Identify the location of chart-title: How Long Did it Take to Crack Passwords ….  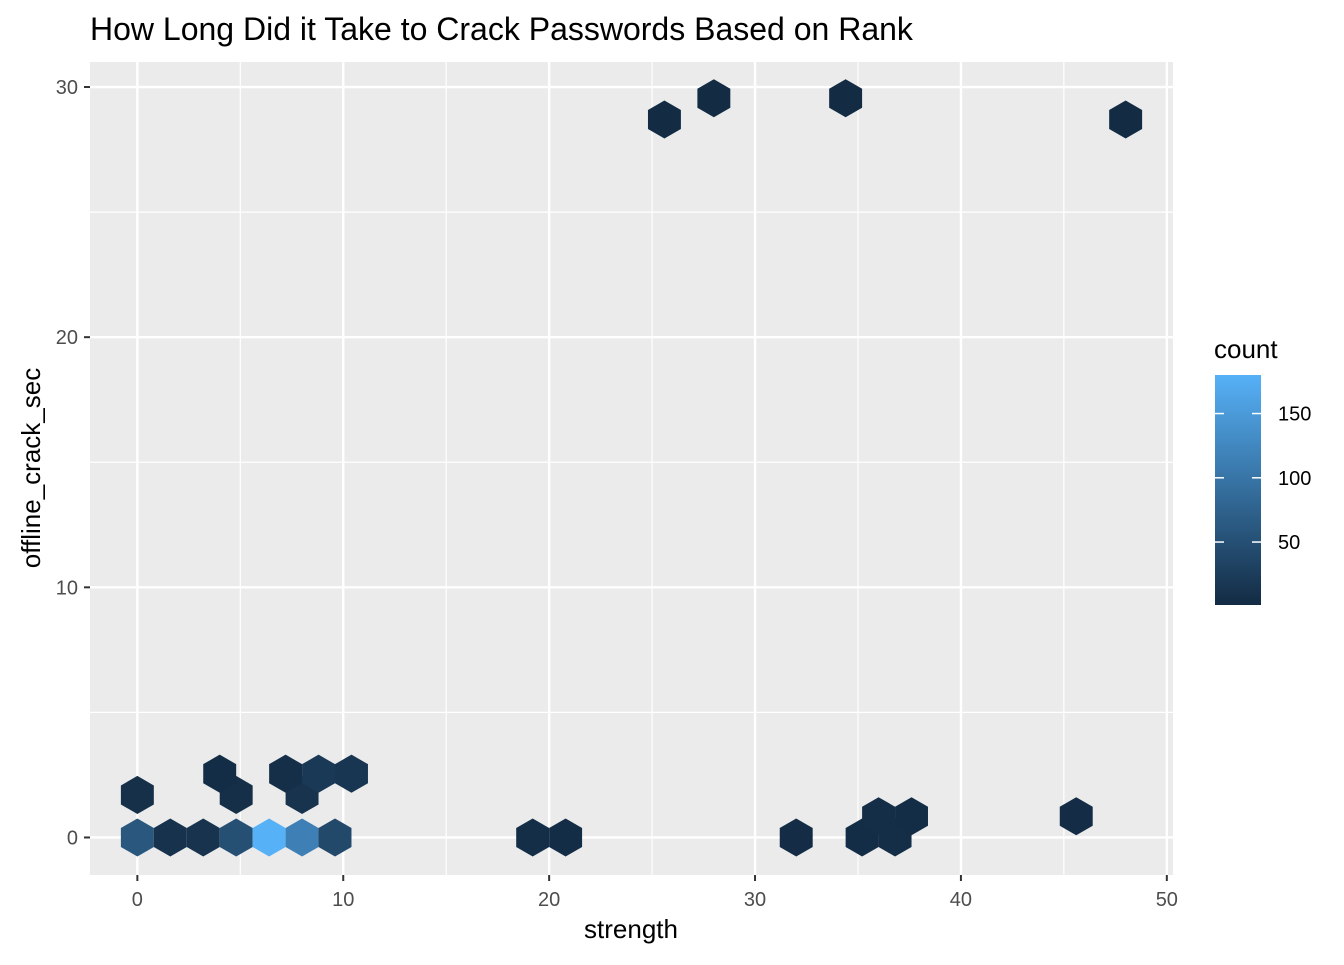
(502, 29).